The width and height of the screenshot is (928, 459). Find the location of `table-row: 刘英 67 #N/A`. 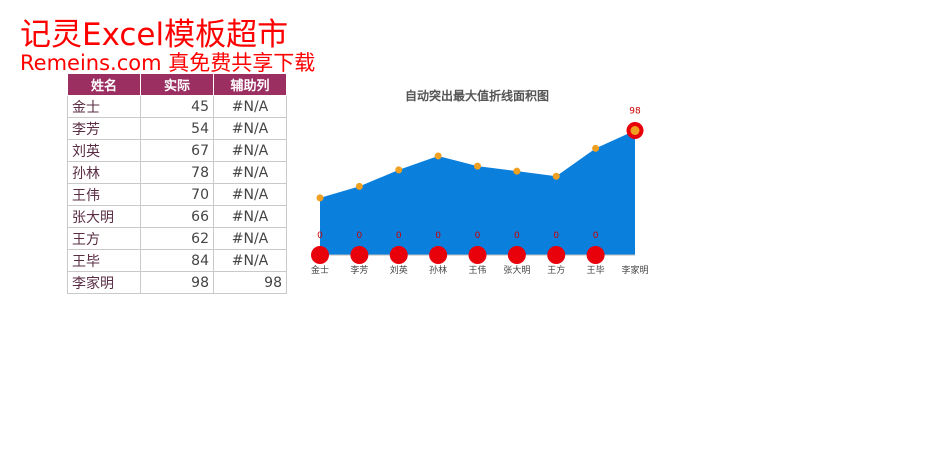

table-row: 刘英 67 #N/A is located at coordinates (177, 150).